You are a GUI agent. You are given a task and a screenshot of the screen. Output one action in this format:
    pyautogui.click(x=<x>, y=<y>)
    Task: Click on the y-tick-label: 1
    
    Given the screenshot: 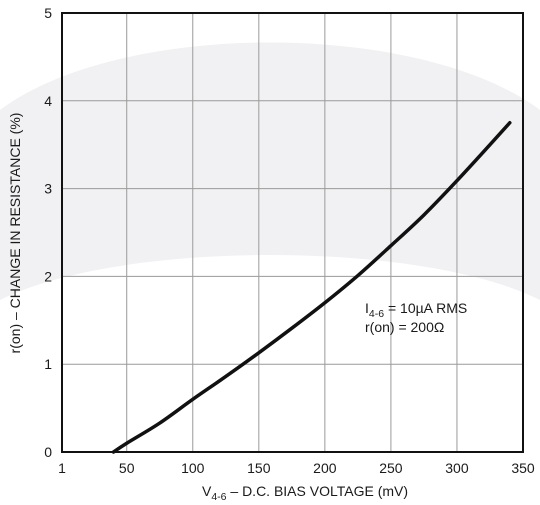 What is the action you would take?
    pyautogui.click(x=48, y=364)
    